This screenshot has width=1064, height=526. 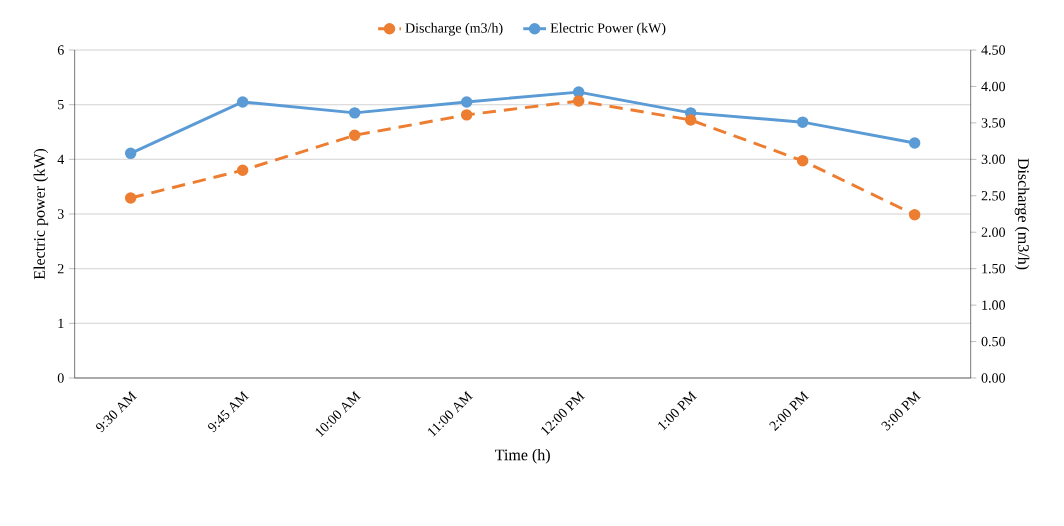 What do you see at coordinates (61, 105) in the screenshot?
I see `y-tick-label: 5` at bounding box center [61, 105].